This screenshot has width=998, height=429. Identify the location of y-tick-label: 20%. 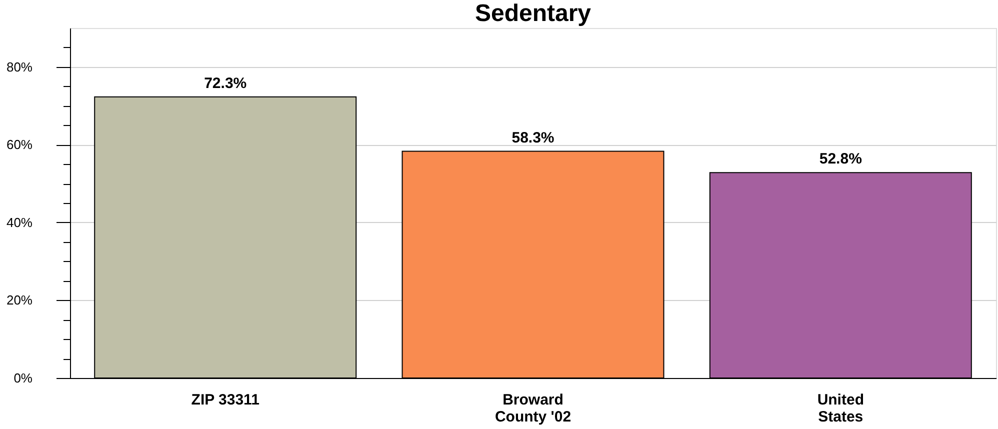
(19, 300).